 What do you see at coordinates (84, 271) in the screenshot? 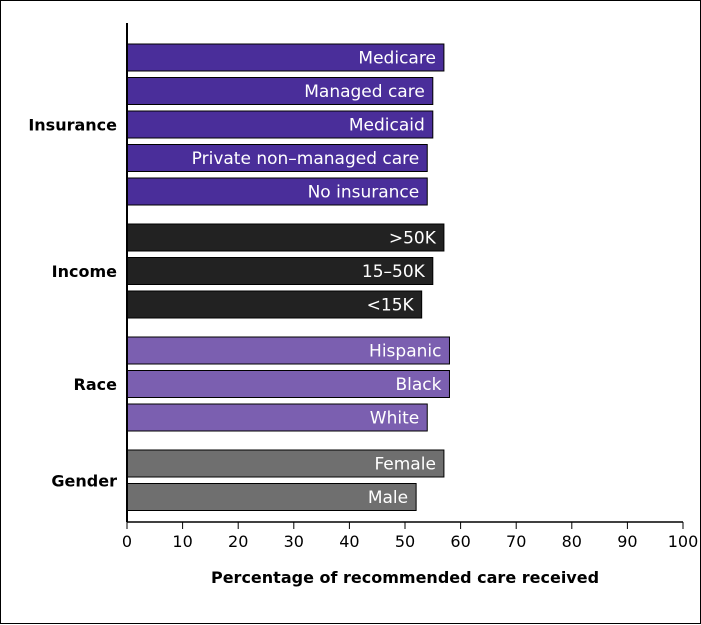
I see `group-label: Income` at bounding box center [84, 271].